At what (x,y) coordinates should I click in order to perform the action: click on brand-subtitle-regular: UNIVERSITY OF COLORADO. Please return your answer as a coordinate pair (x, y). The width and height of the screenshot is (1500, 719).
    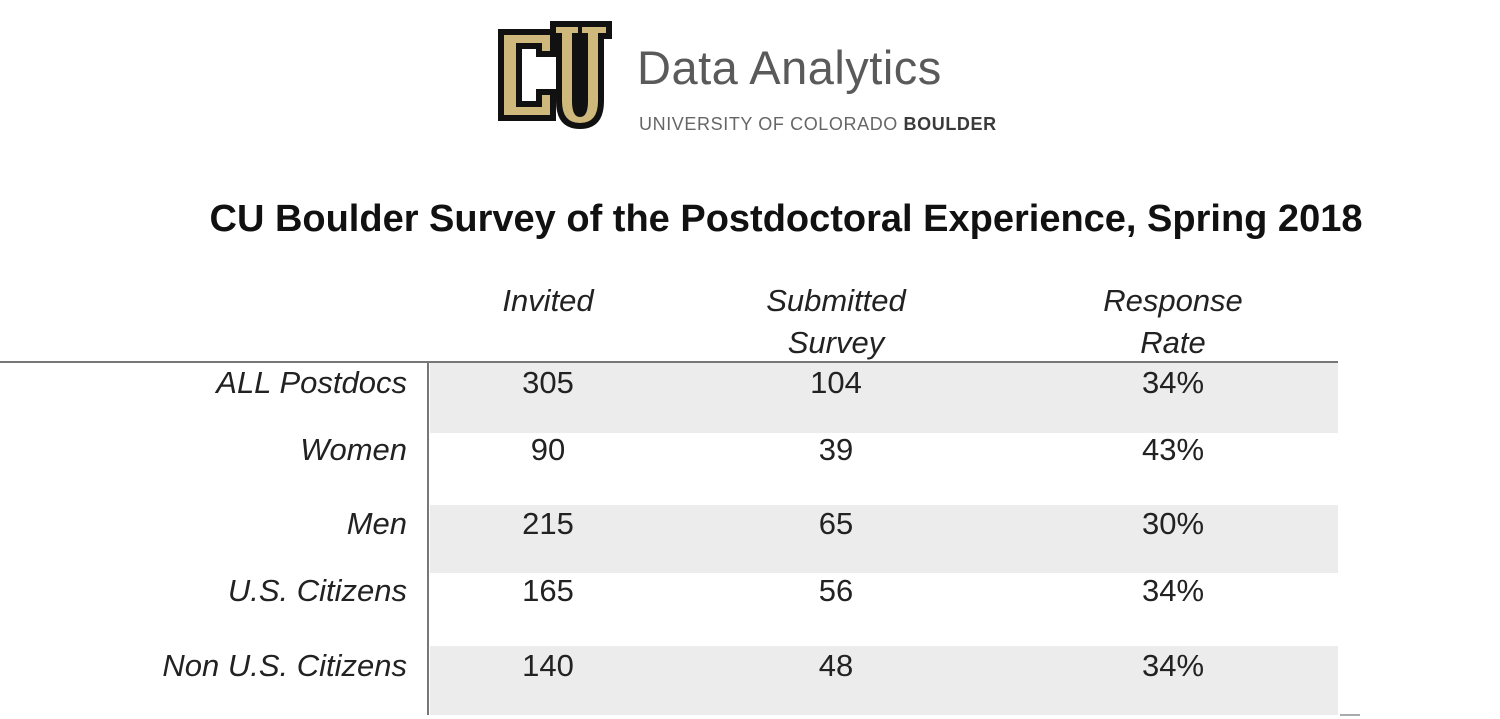
    Looking at the image, I should click on (771, 124).